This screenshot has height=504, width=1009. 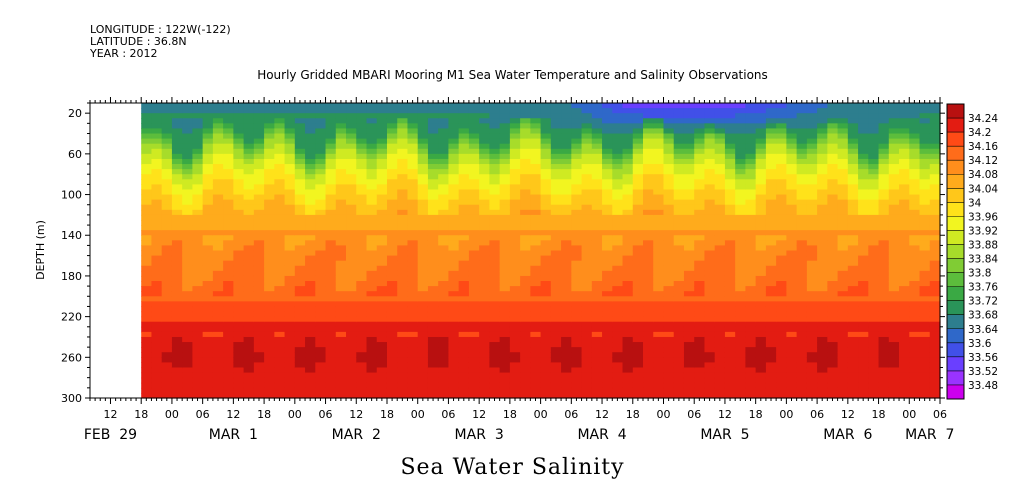 What do you see at coordinates (955, 350) in the screenshot?
I see `colorbar-swatch` at bounding box center [955, 350].